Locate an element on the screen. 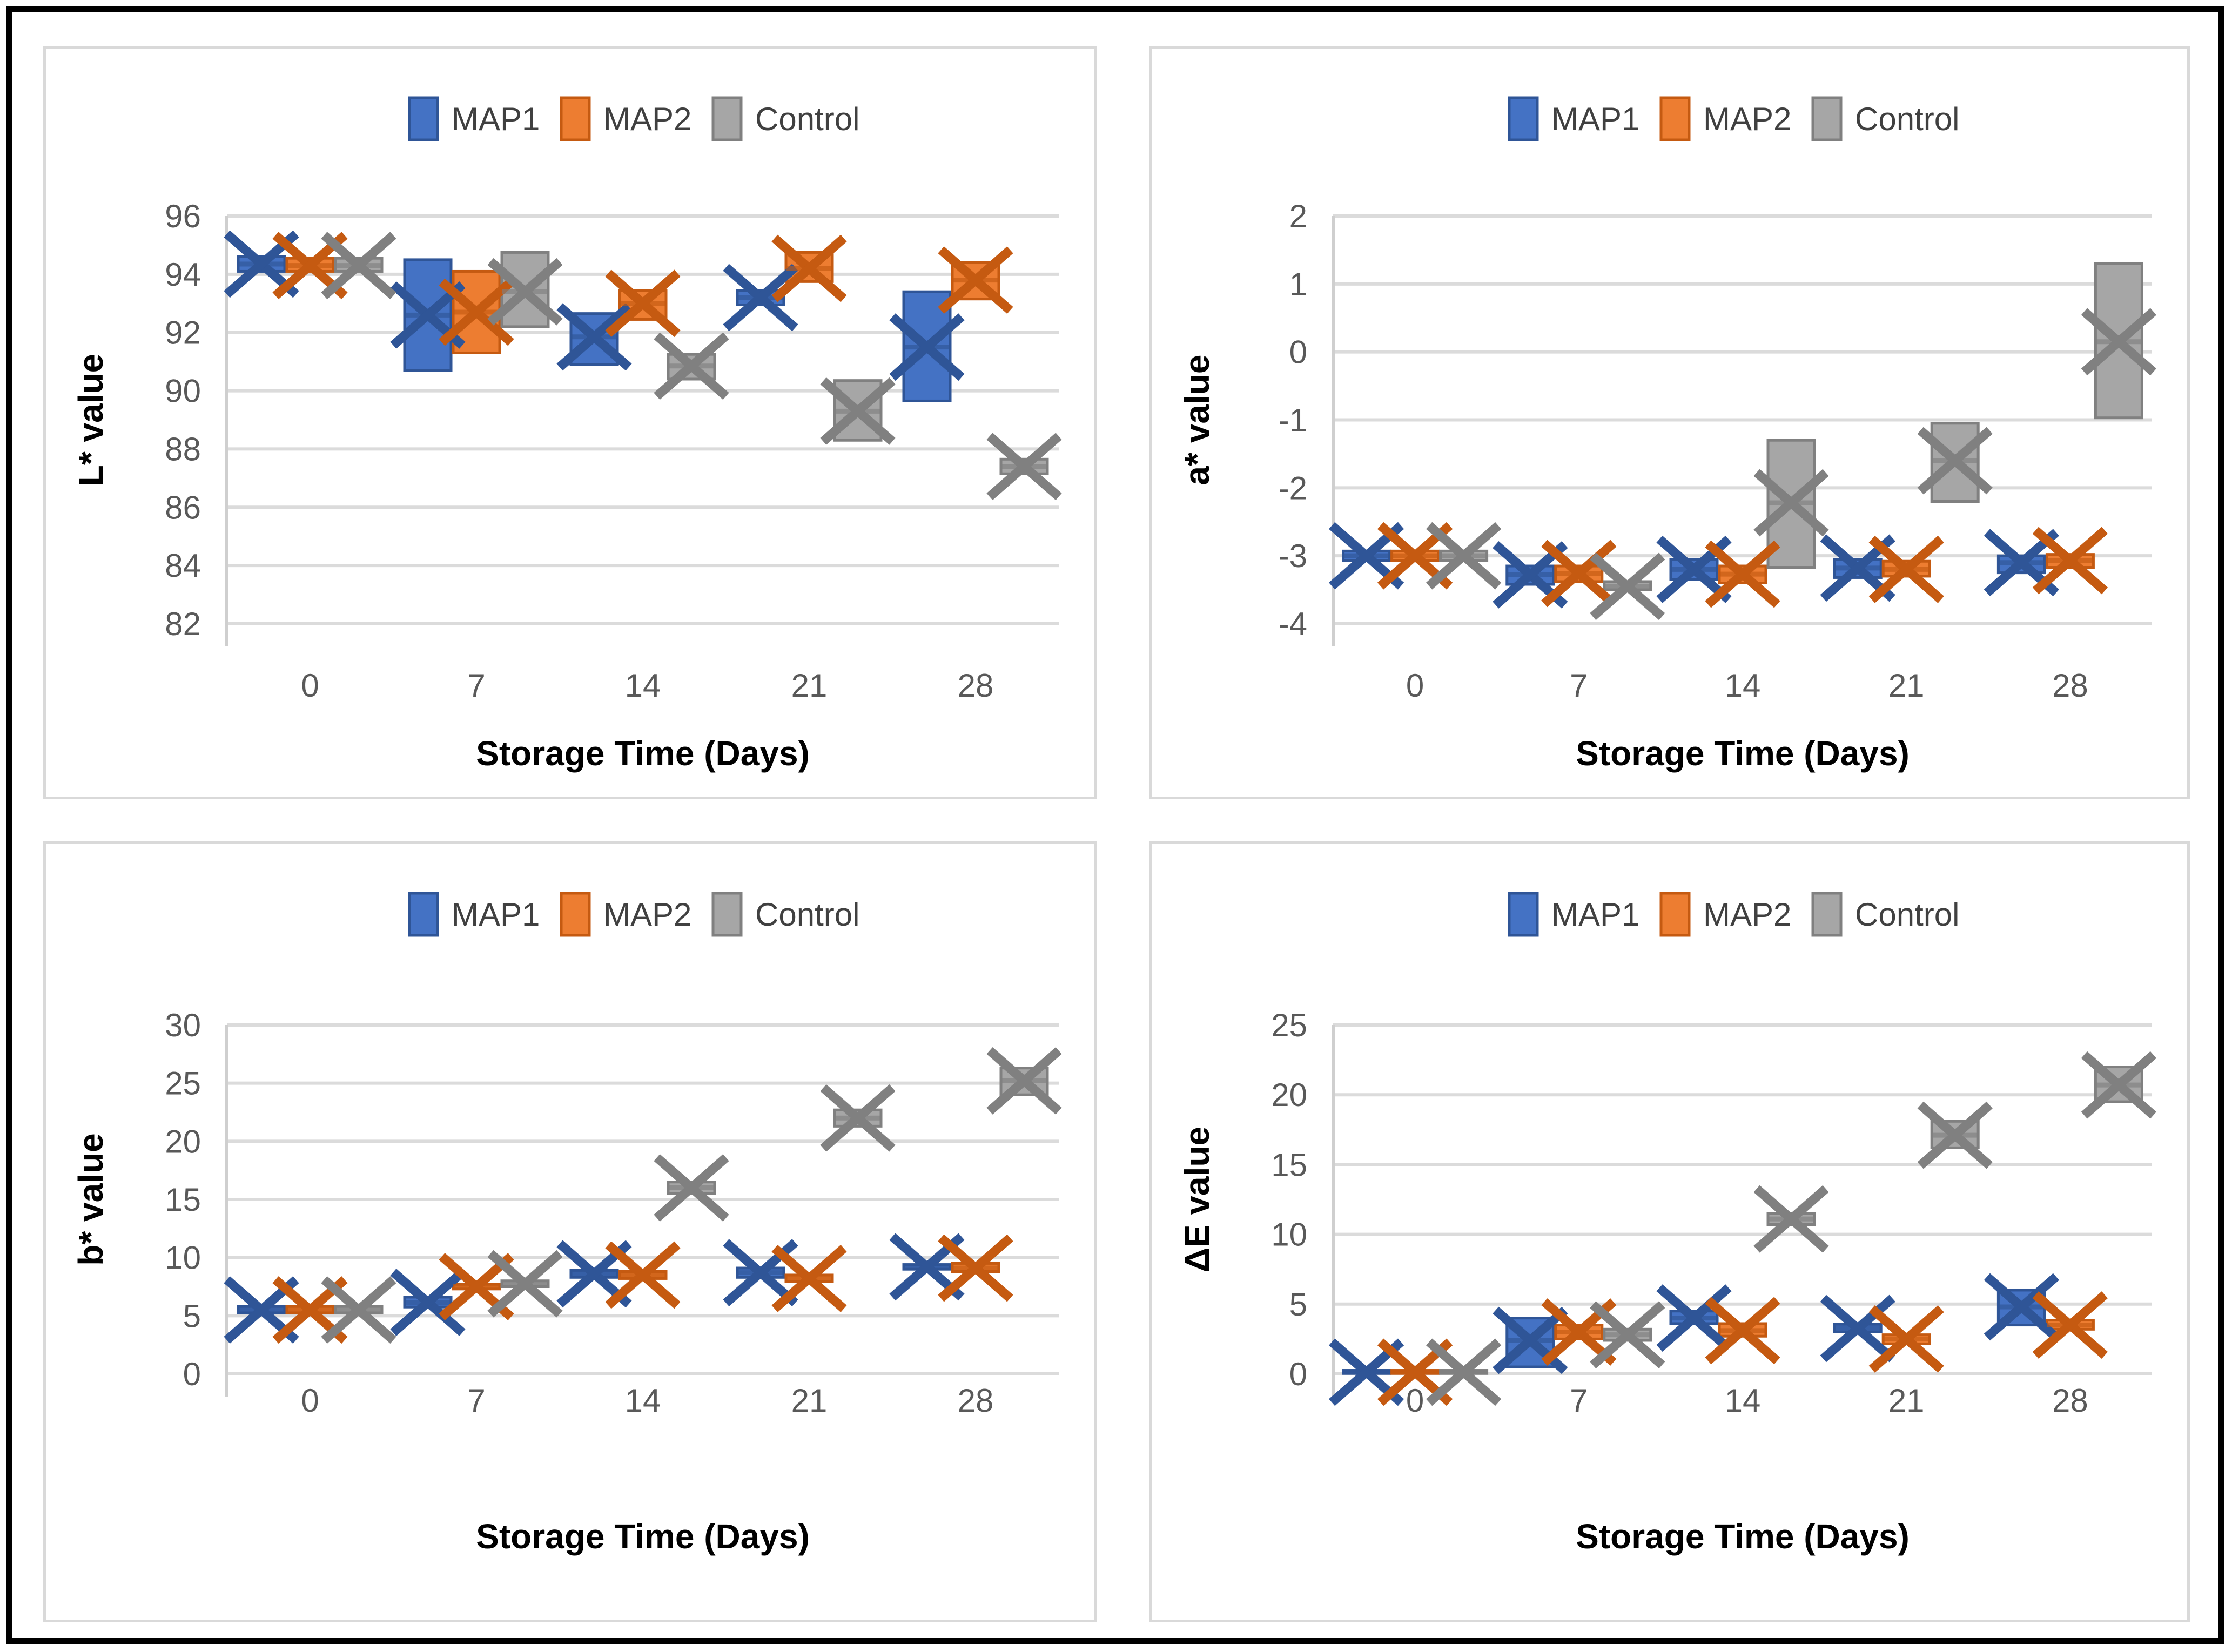  y-tick-label: -2 is located at coordinates (1293, 488).